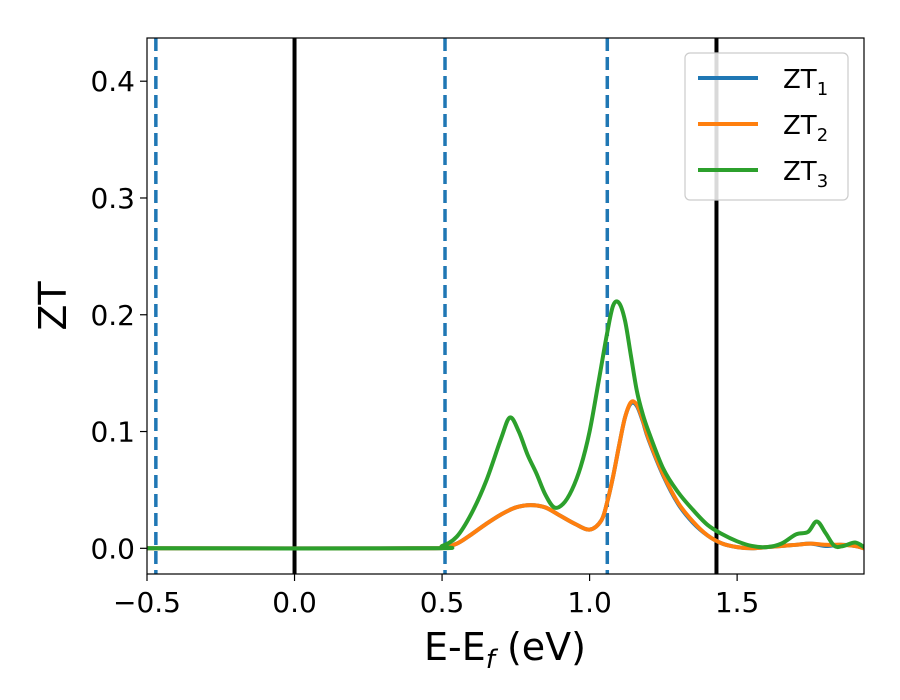 Image resolution: width=900 pixels, height=700 pixels. I want to click on x-tick-label: 1.5, so click(737, 602).